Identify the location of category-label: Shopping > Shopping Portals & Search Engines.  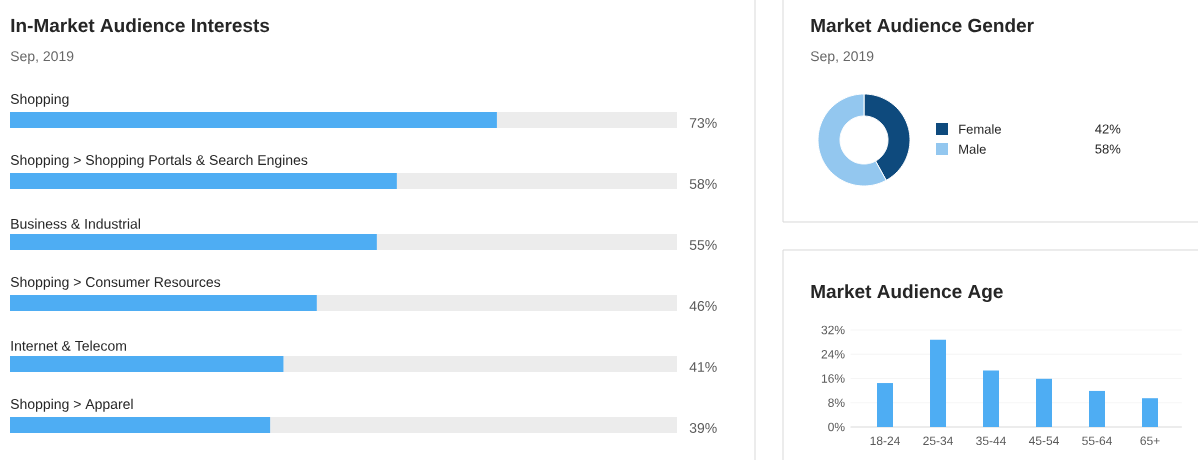
(159, 161).